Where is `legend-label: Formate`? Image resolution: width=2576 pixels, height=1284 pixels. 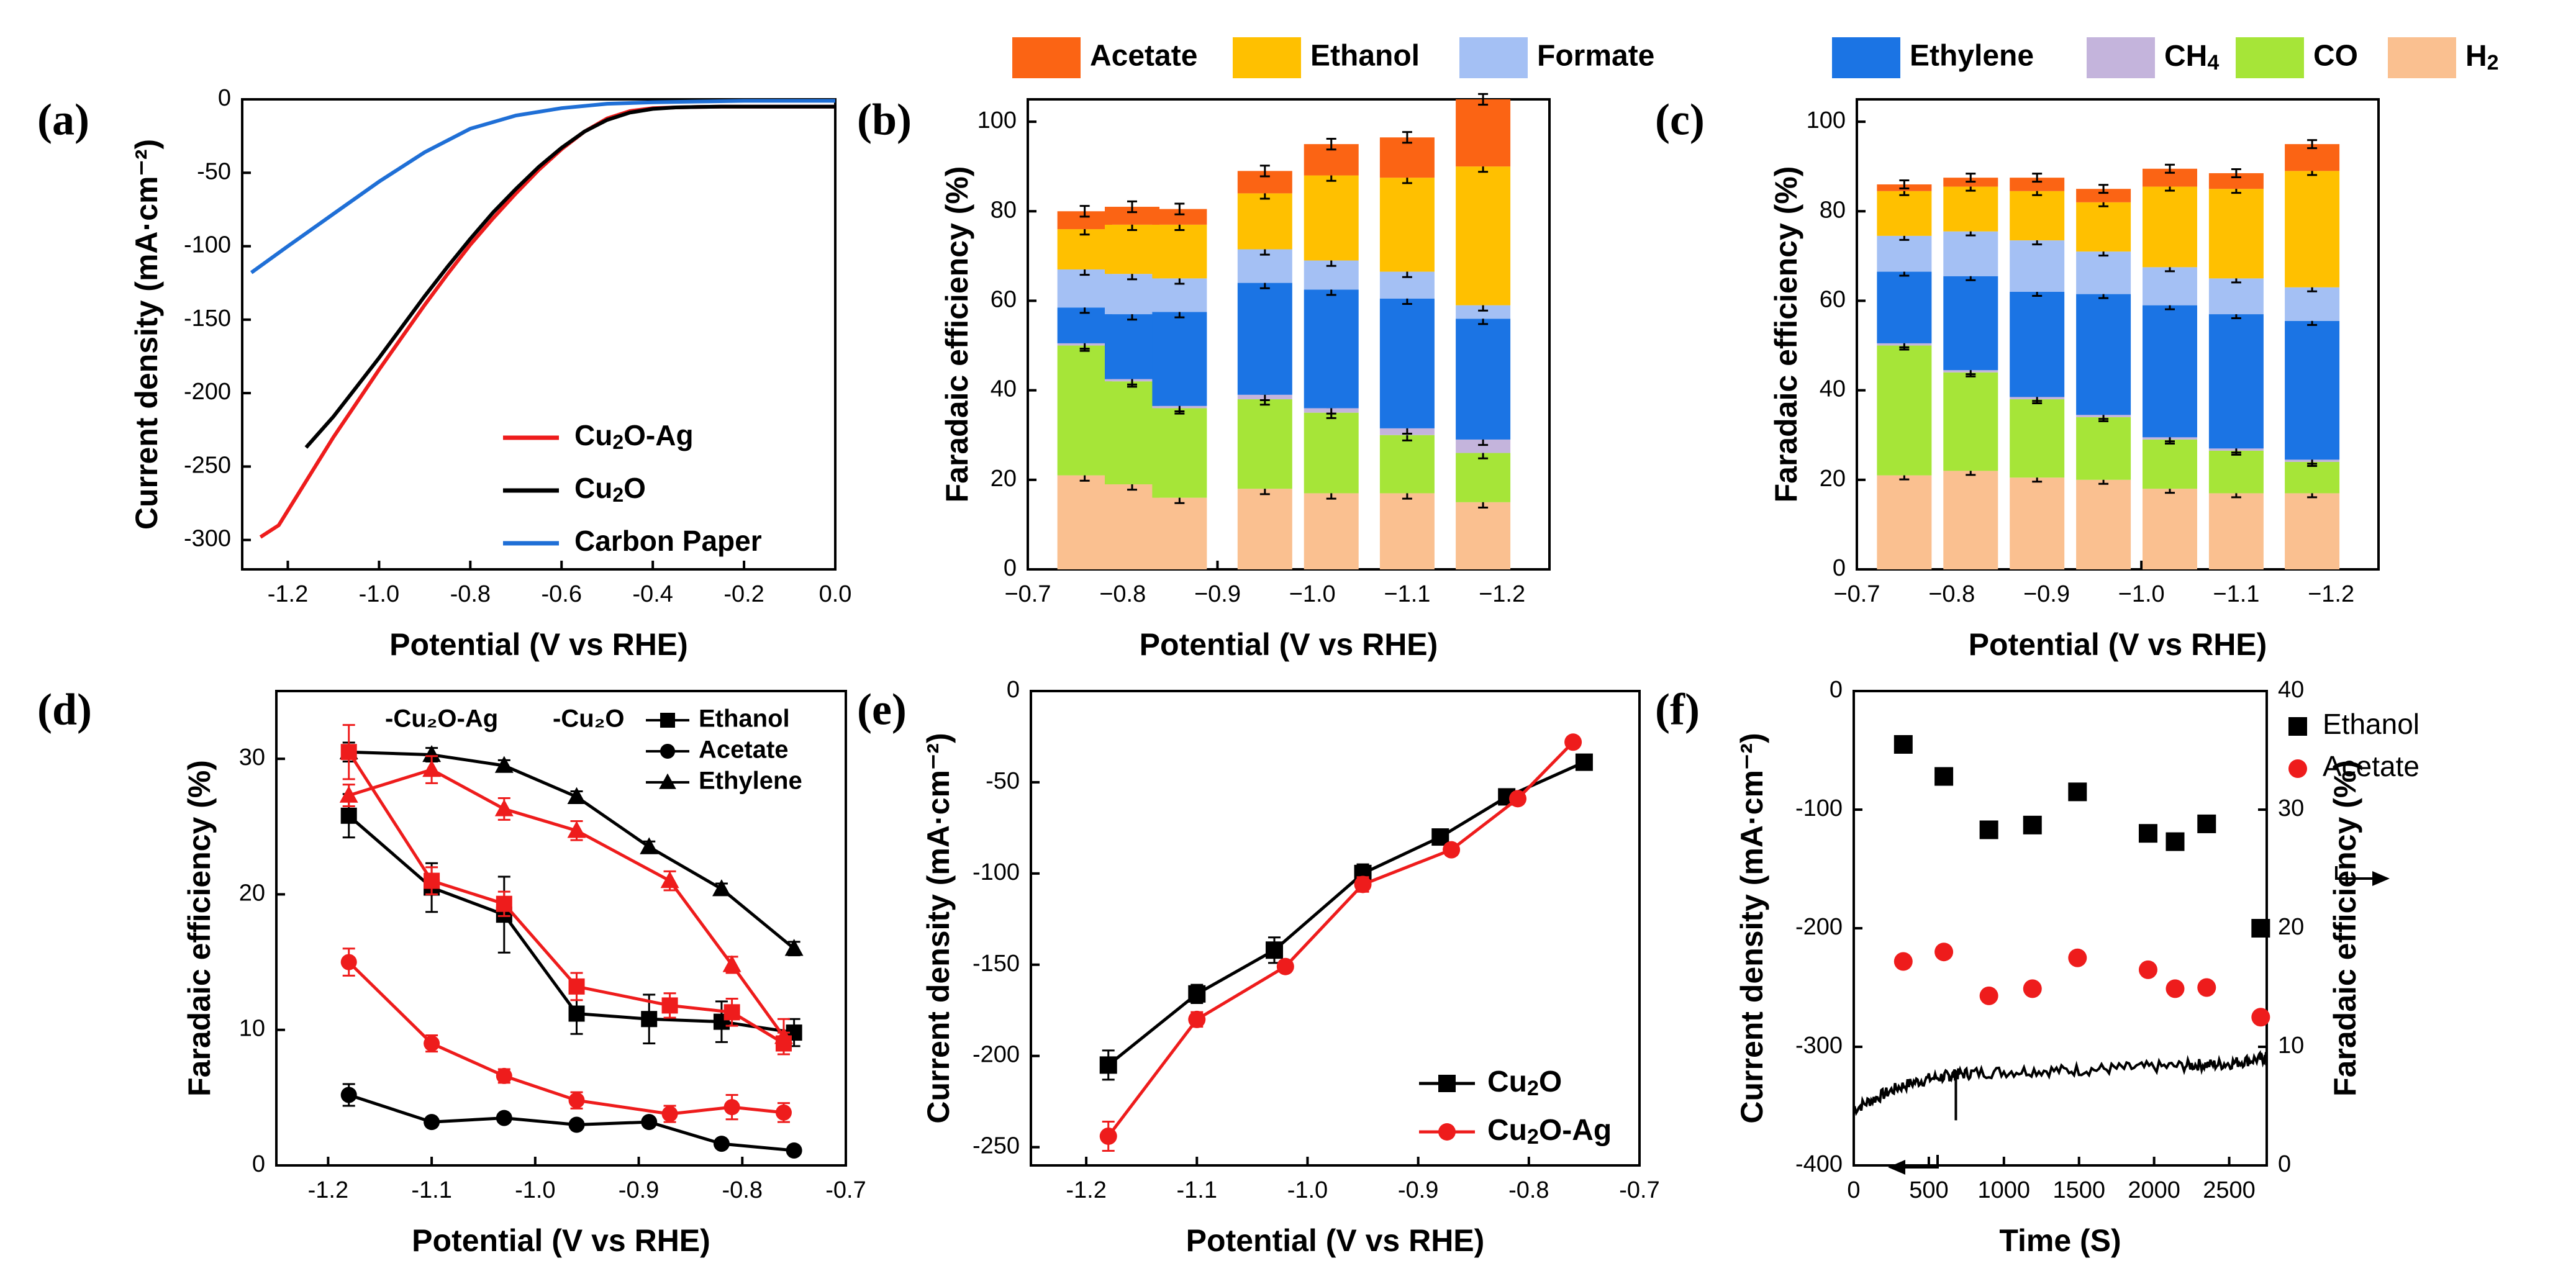
legend-label: Formate is located at coordinates (1595, 57).